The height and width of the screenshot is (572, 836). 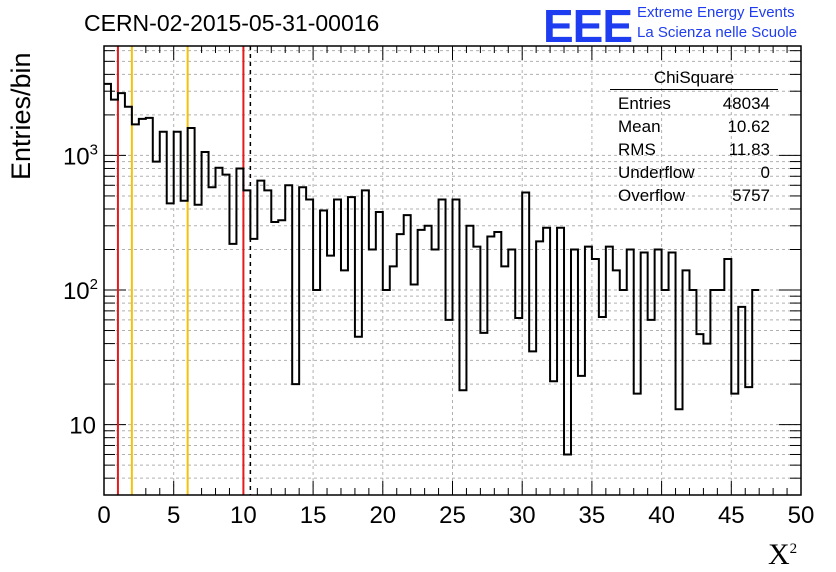 What do you see at coordinates (592, 515) in the screenshot?
I see `x-tick-label: 35` at bounding box center [592, 515].